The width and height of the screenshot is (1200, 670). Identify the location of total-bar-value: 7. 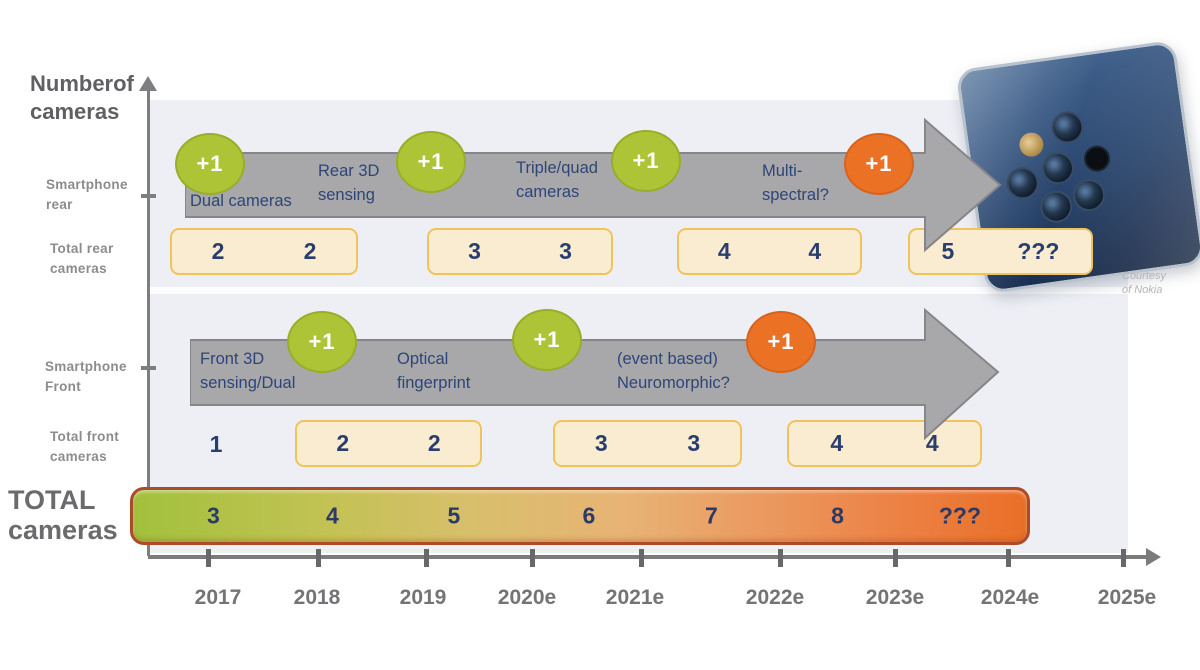
(711, 515).